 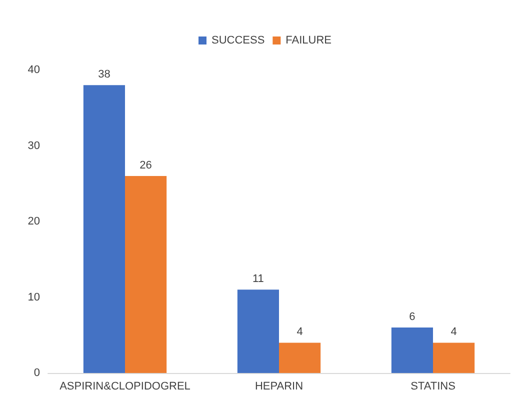 What do you see at coordinates (125, 386) in the screenshot?
I see `x-tick-label: ASPIRIN&CLOPIDOGREL` at bounding box center [125, 386].